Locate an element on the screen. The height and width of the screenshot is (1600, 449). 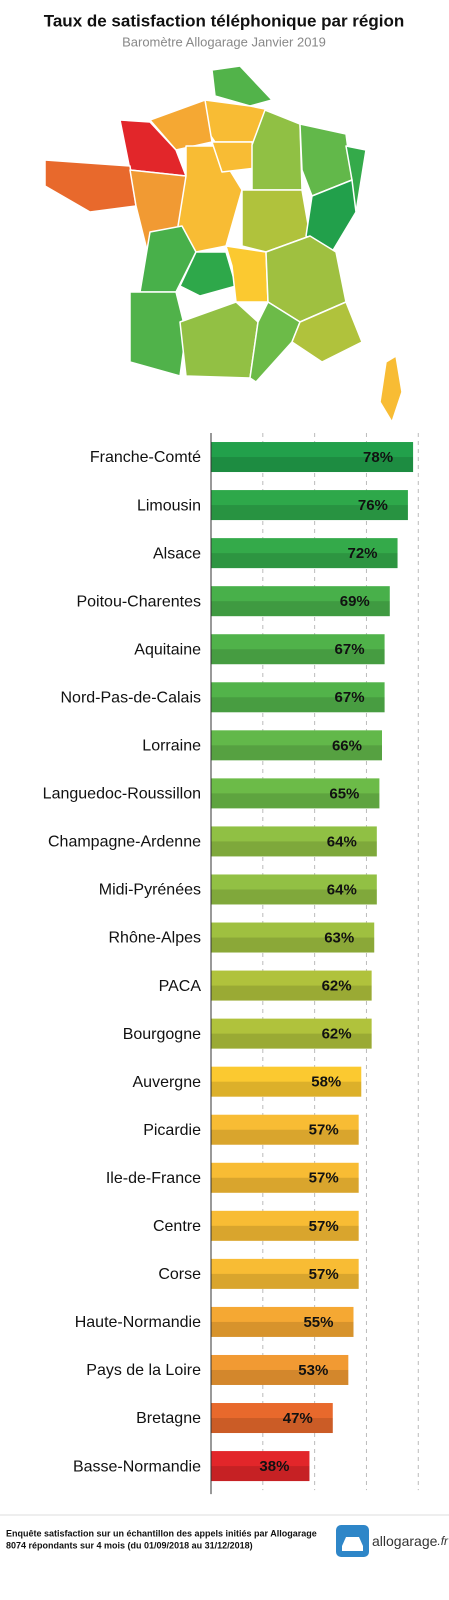
category-label: Limousin is located at coordinates (169, 505).